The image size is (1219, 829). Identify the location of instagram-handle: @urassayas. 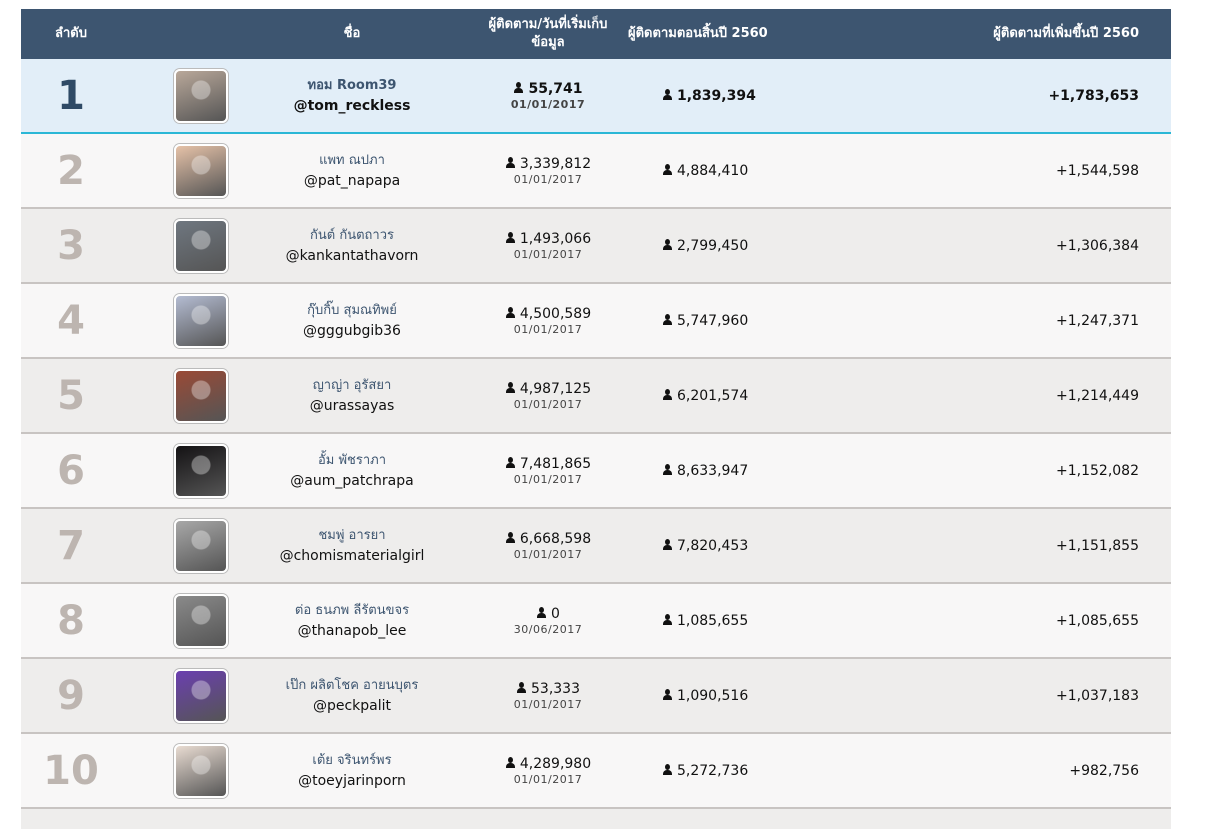
(352, 405).